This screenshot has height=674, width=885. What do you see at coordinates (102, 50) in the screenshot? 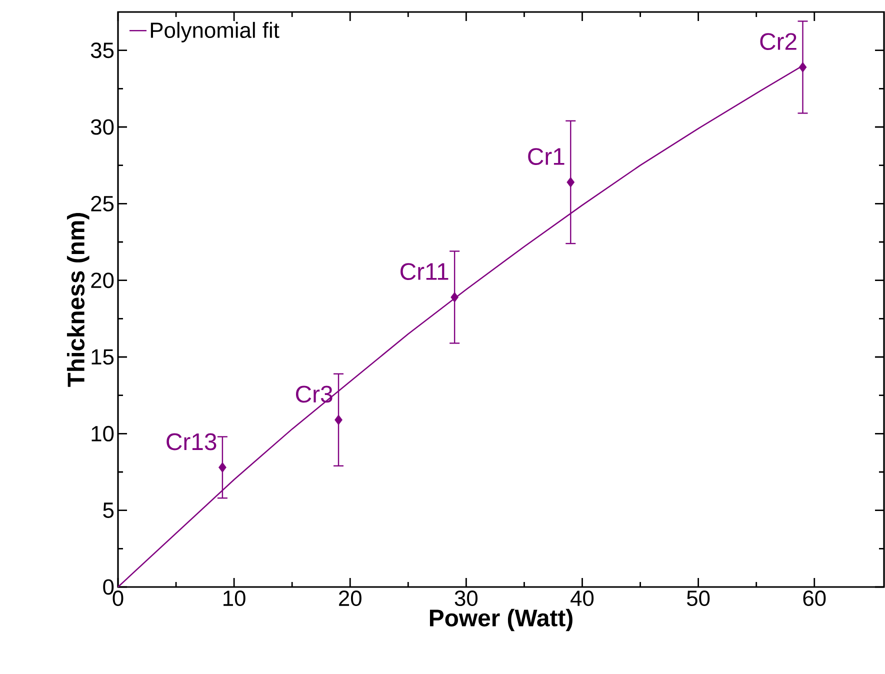
I see `y-tick-label: 35` at bounding box center [102, 50].